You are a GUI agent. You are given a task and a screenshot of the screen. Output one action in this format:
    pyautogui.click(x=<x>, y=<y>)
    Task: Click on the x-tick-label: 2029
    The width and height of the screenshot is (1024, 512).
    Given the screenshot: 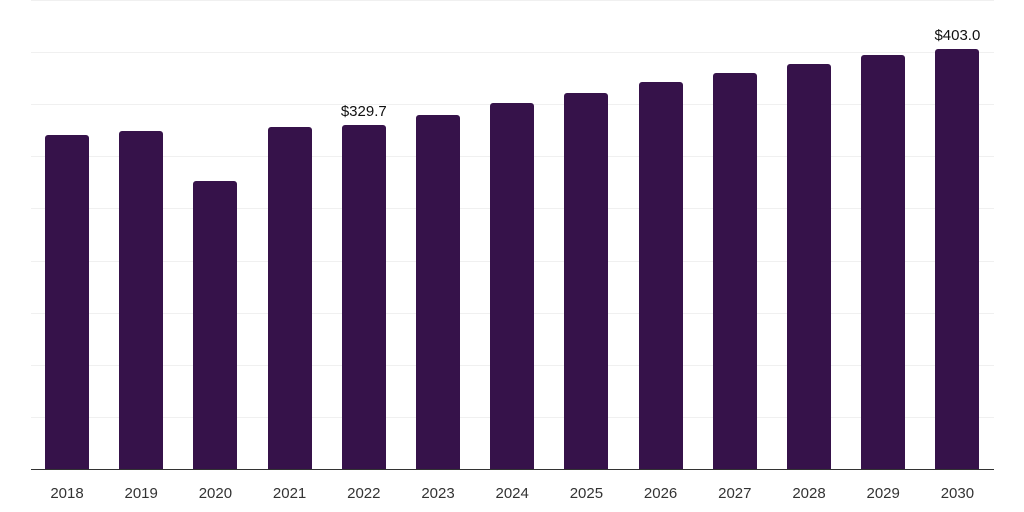 What is the action you would take?
    pyautogui.click(x=883, y=493)
    